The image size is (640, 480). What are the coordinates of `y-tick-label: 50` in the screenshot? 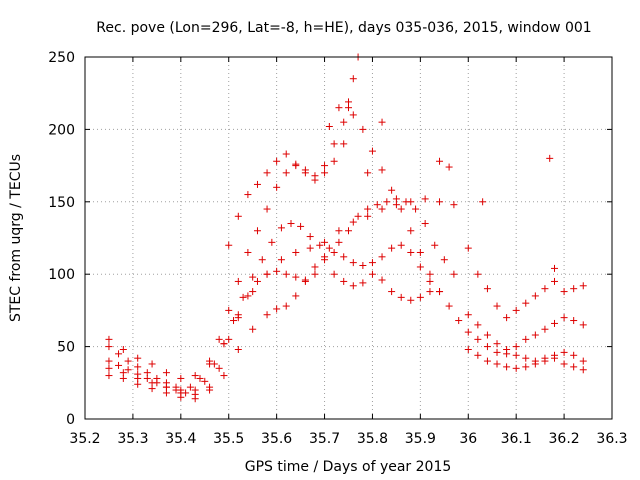 It's located at (66, 348).